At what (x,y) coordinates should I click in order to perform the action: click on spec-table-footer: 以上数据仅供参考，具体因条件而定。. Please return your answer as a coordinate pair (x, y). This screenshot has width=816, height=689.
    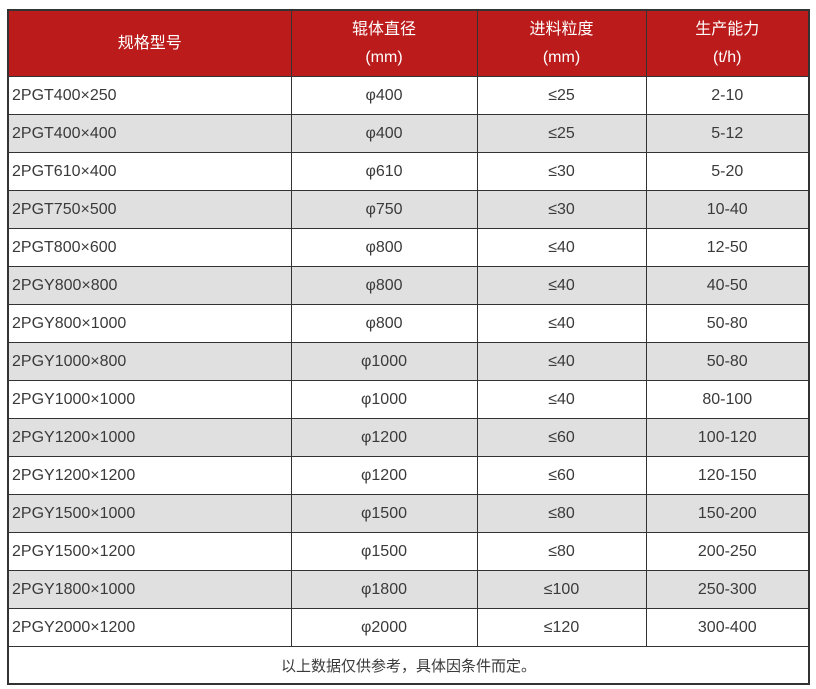
    Looking at the image, I should click on (408, 665).